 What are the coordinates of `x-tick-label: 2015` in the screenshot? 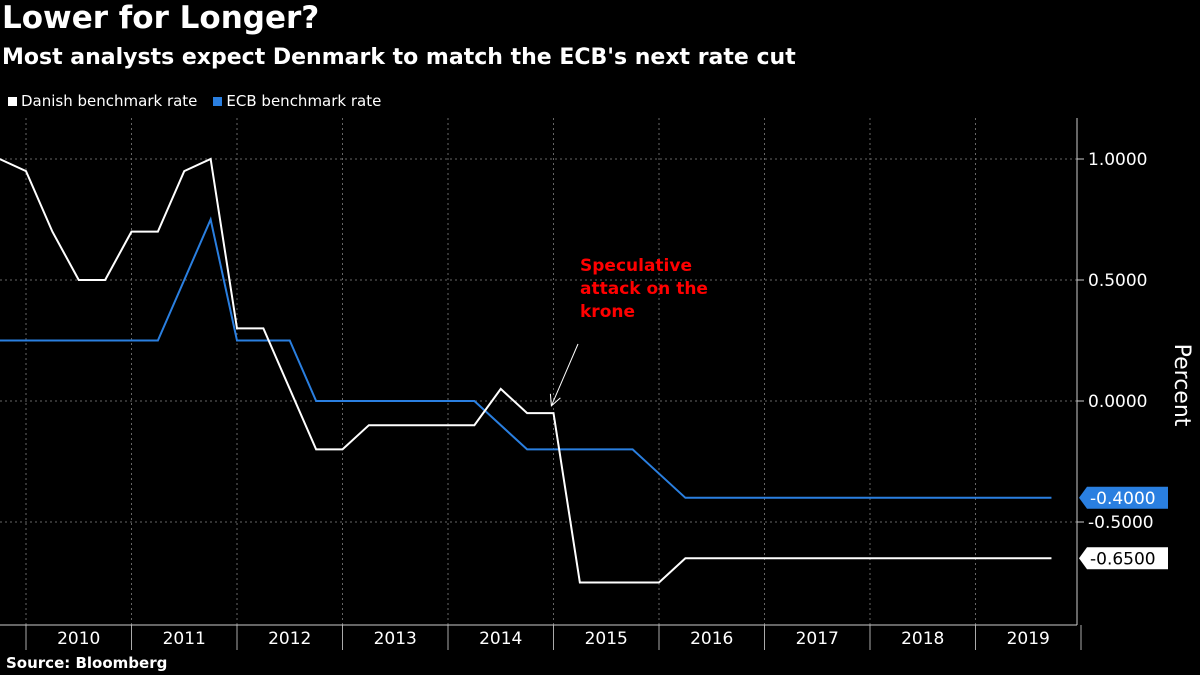 It's located at (606, 639).